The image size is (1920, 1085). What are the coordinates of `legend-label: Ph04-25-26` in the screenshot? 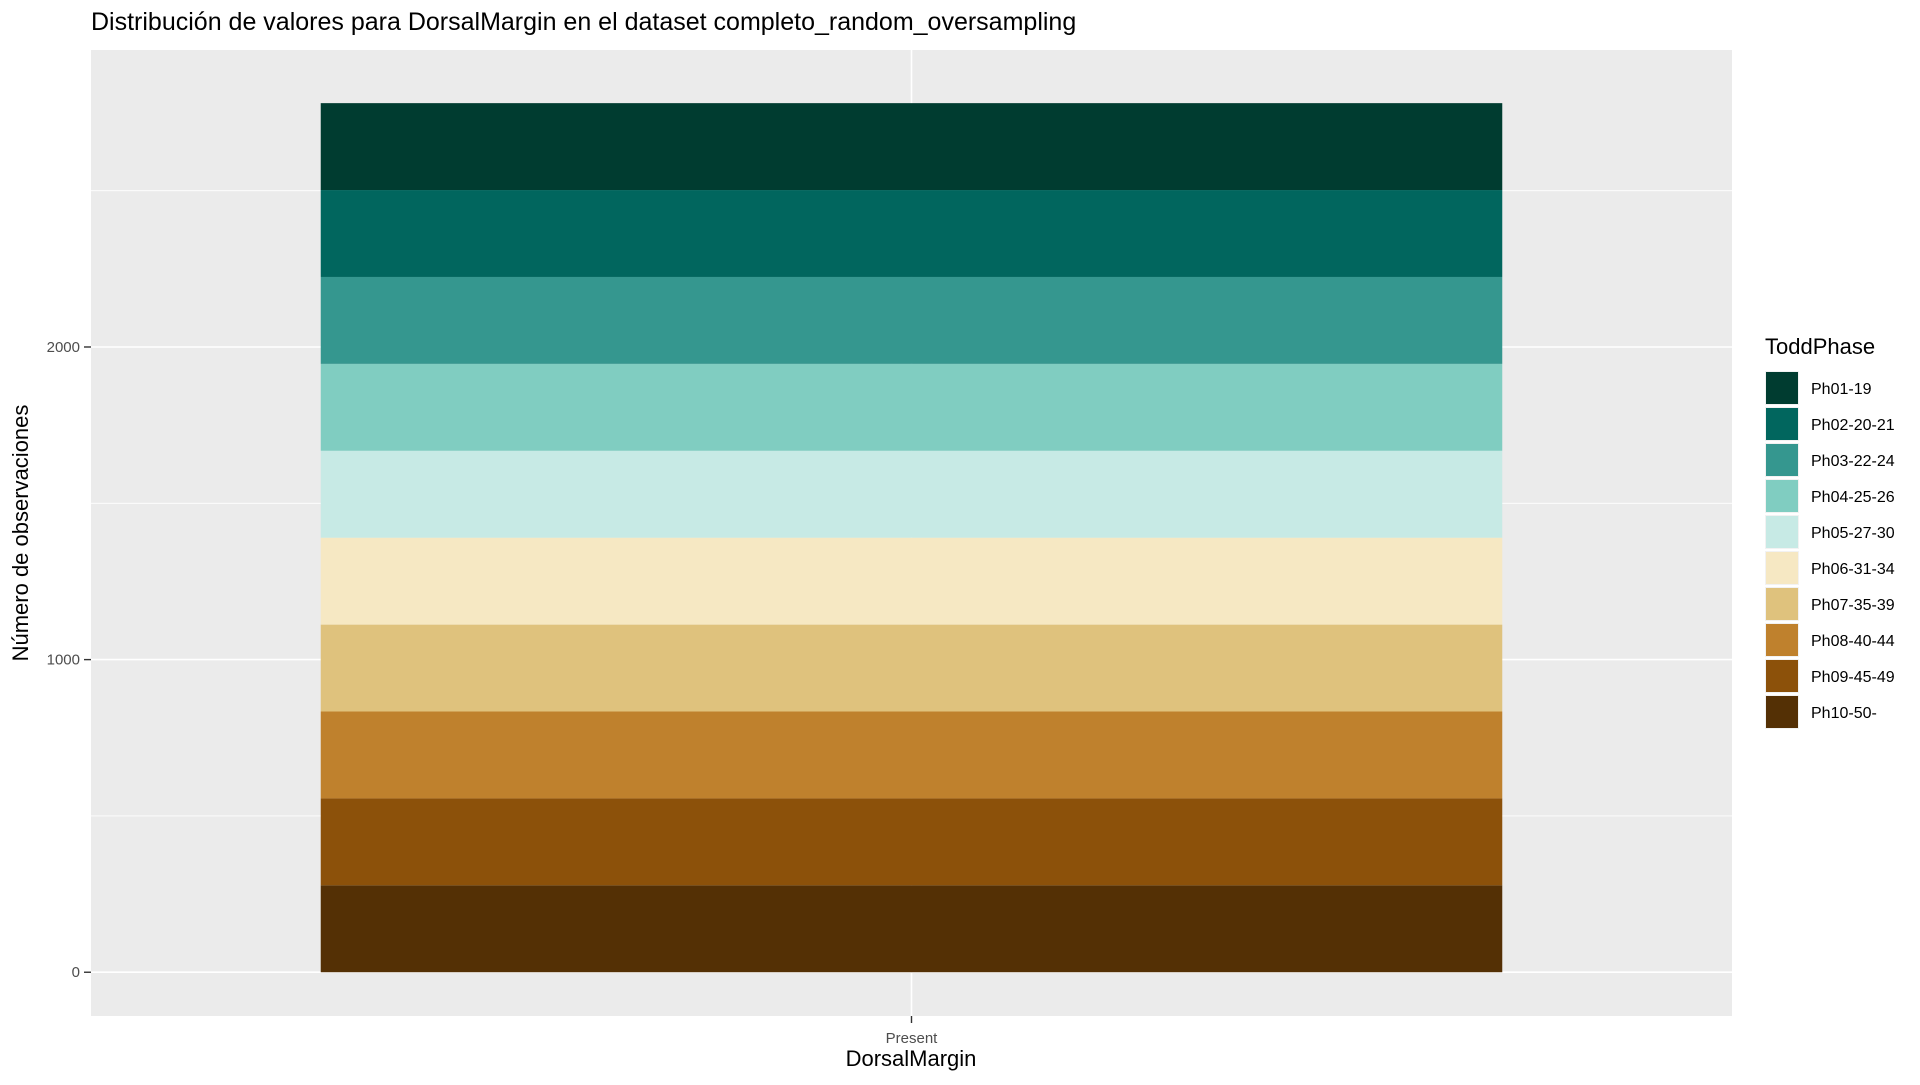 It's located at (1853, 497).